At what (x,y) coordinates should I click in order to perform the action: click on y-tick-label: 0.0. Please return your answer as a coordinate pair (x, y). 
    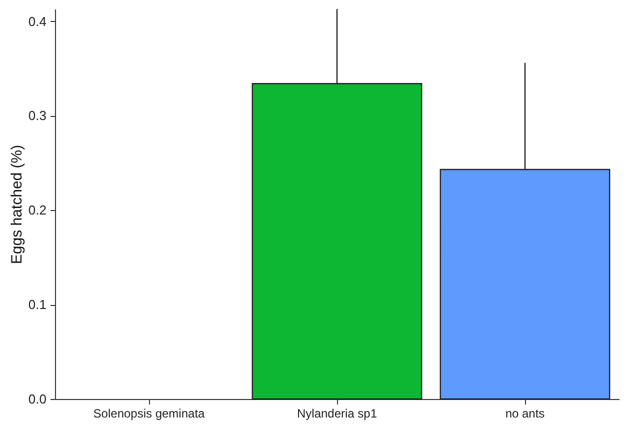
    Looking at the image, I should click on (37, 399).